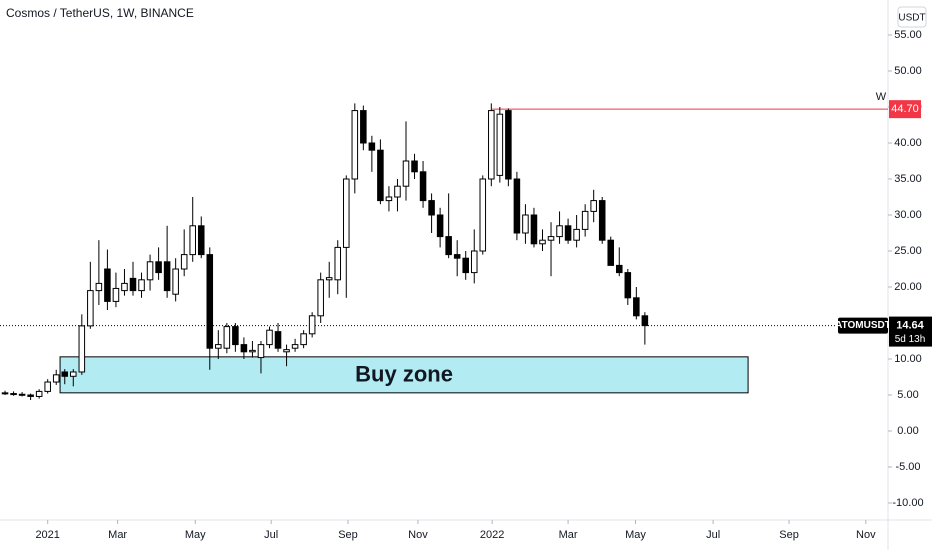 This screenshot has height=550, width=932. I want to click on currency-label: USDT, so click(911, 18).